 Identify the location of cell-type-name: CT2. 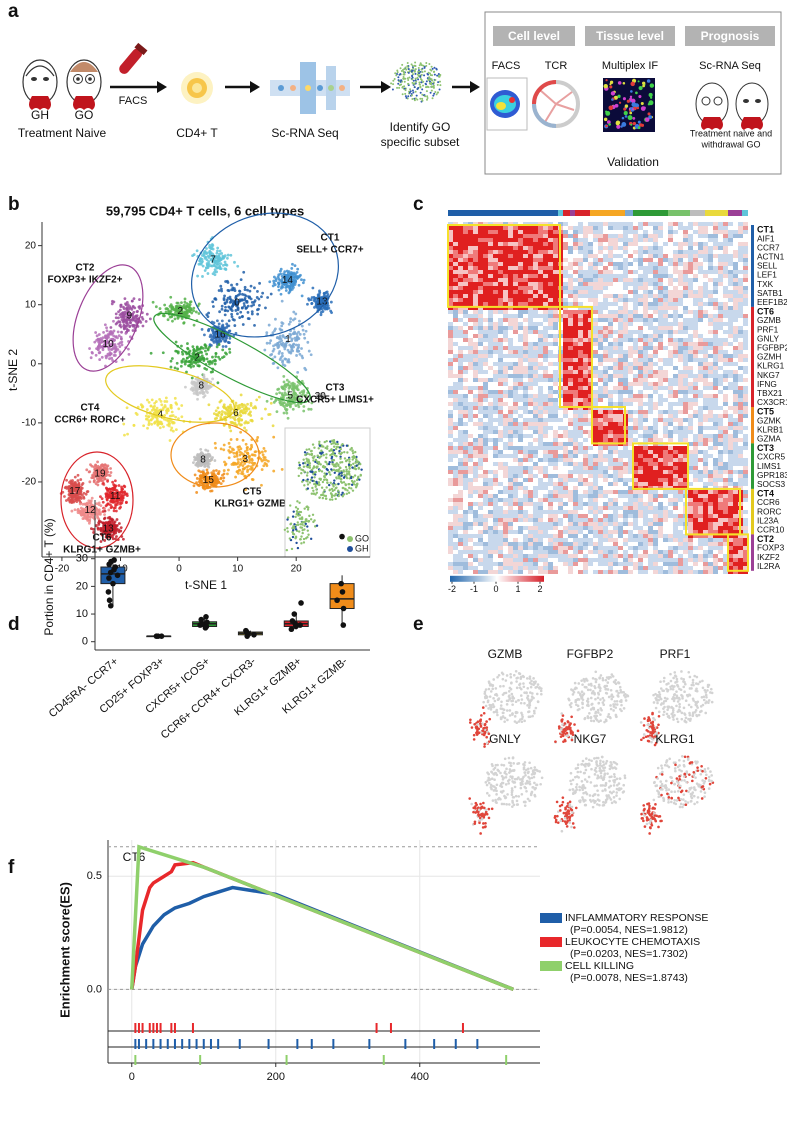
(85, 268).